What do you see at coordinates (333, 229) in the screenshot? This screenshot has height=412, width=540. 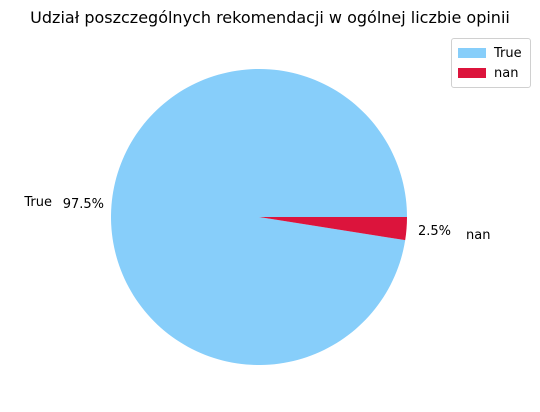 I see `pie-slice-nan` at bounding box center [333, 229].